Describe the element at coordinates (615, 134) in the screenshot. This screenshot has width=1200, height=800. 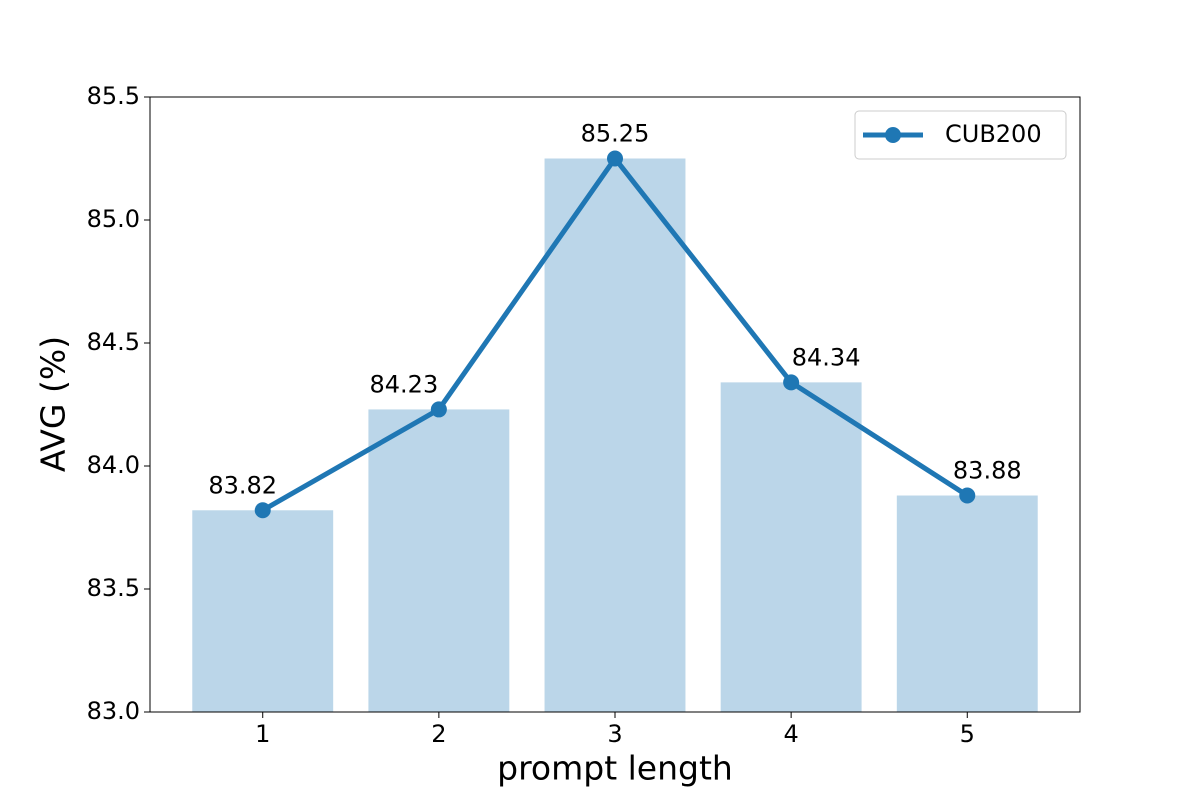
I see `data-label: 85.25` at that location.